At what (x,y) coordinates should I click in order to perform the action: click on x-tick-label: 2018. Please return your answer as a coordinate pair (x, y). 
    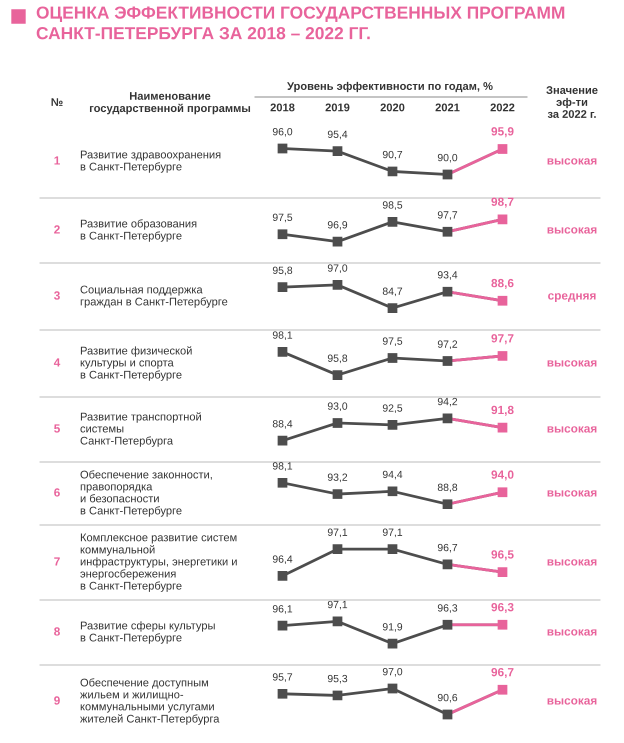
    Looking at the image, I should click on (282, 107).